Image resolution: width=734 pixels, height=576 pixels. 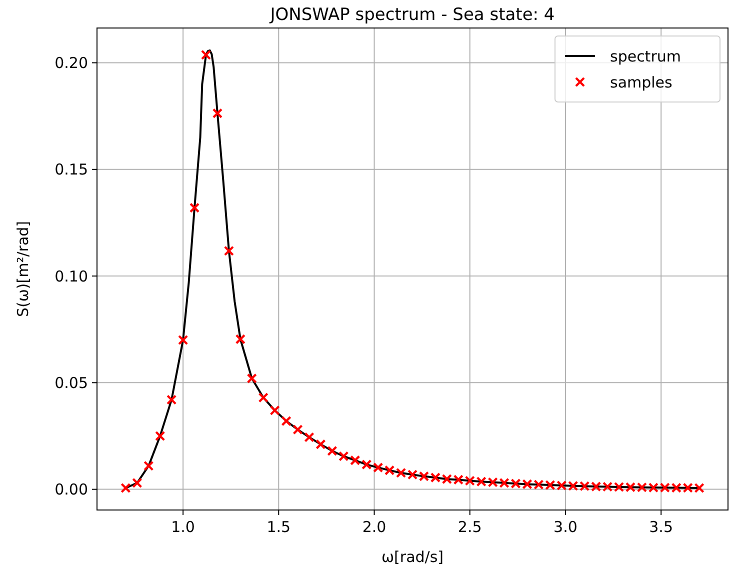 What do you see at coordinates (278, 527) in the screenshot?
I see `x-tick-label: 1.5` at bounding box center [278, 527].